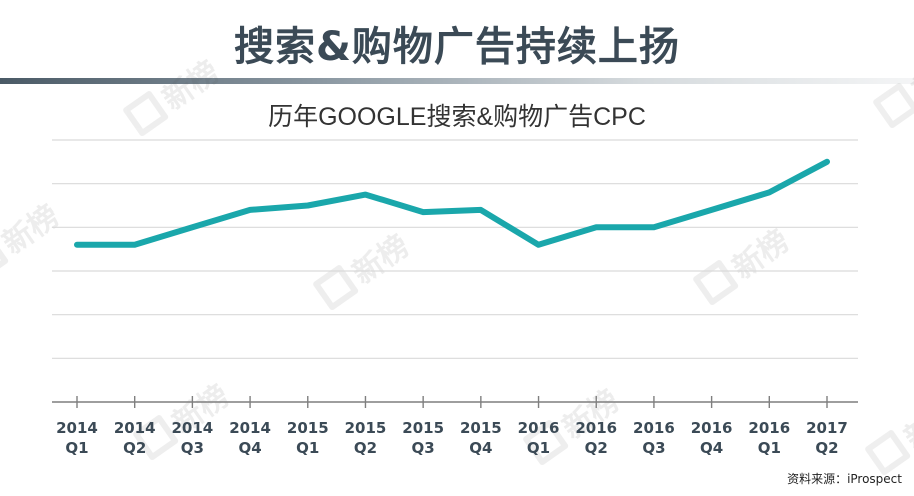 This screenshot has height=496, width=914. What do you see at coordinates (844, 479) in the screenshot?
I see `source-note: 资料来源：iProspect` at bounding box center [844, 479].